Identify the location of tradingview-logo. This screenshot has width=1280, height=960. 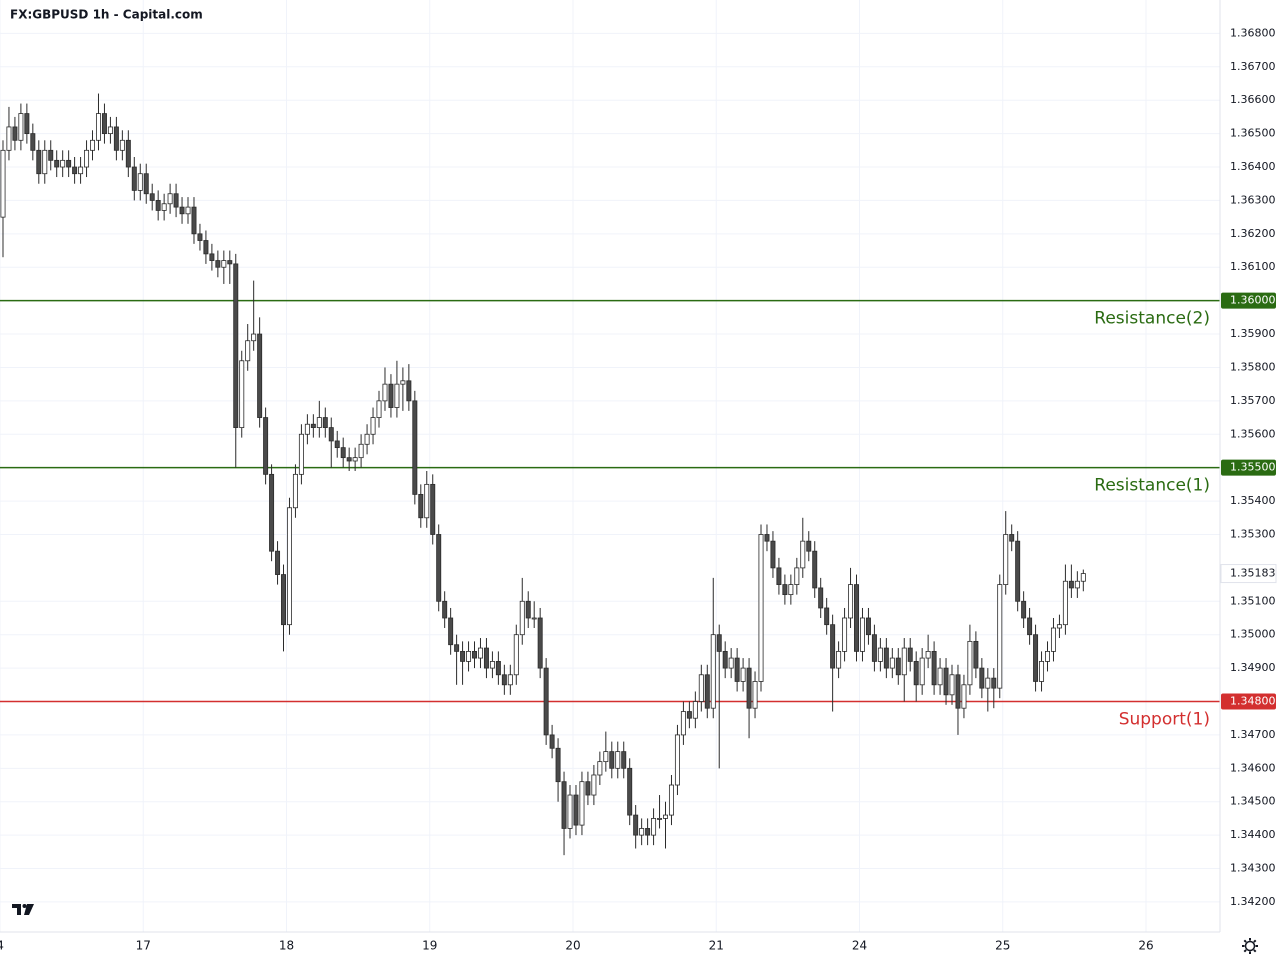
(23, 909).